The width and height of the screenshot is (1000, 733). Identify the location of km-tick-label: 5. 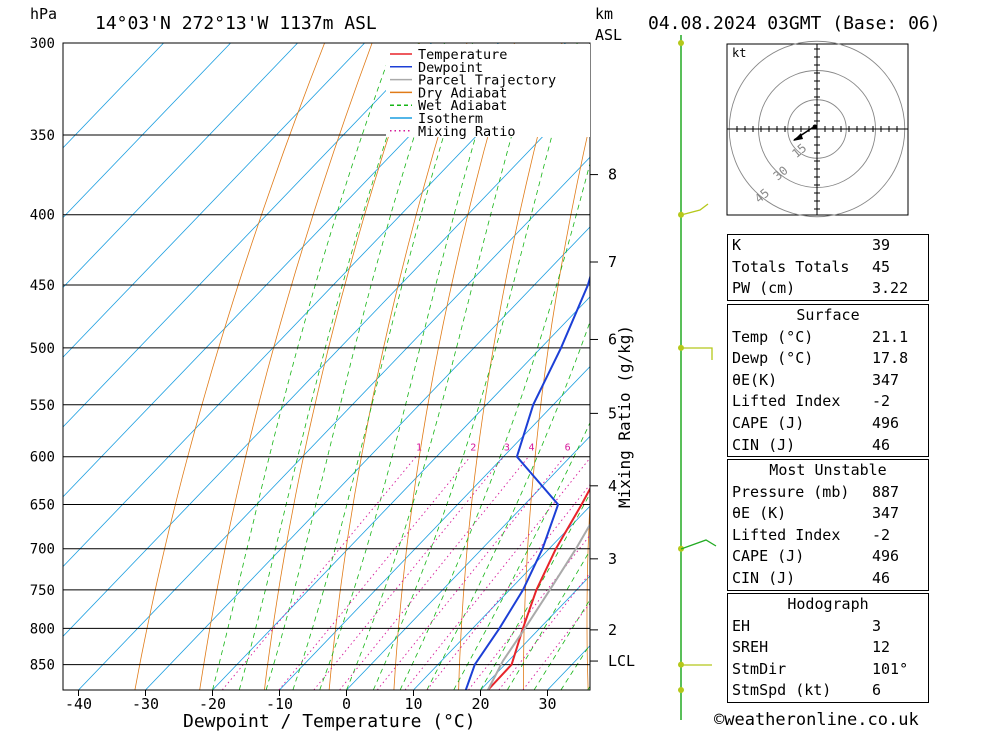
(612, 413).